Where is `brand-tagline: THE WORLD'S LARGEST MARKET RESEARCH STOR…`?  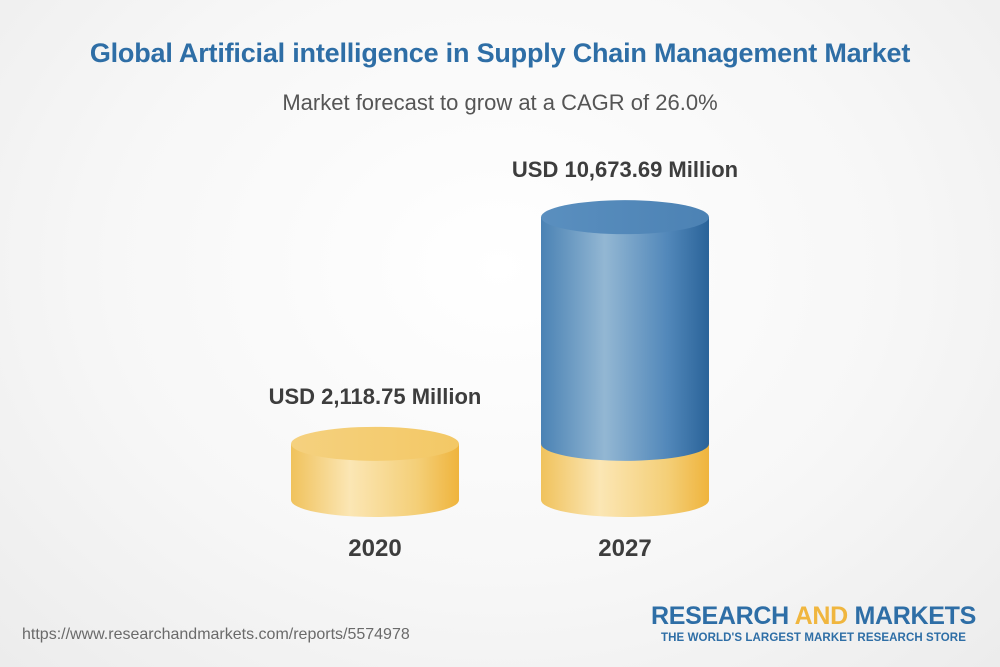 brand-tagline: THE WORLD'S LARGEST MARKET RESEARCH STOR… is located at coordinates (813, 638).